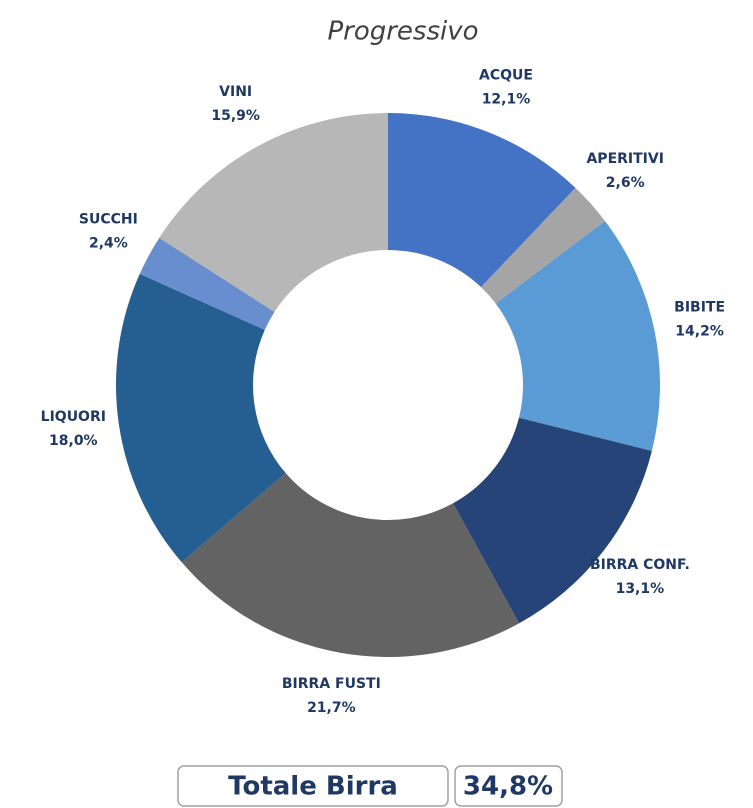  What do you see at coordinates (624, 159) in the screenshot?
I see `slice-category-label: APERITIVI` at bounding box center [624, 159].